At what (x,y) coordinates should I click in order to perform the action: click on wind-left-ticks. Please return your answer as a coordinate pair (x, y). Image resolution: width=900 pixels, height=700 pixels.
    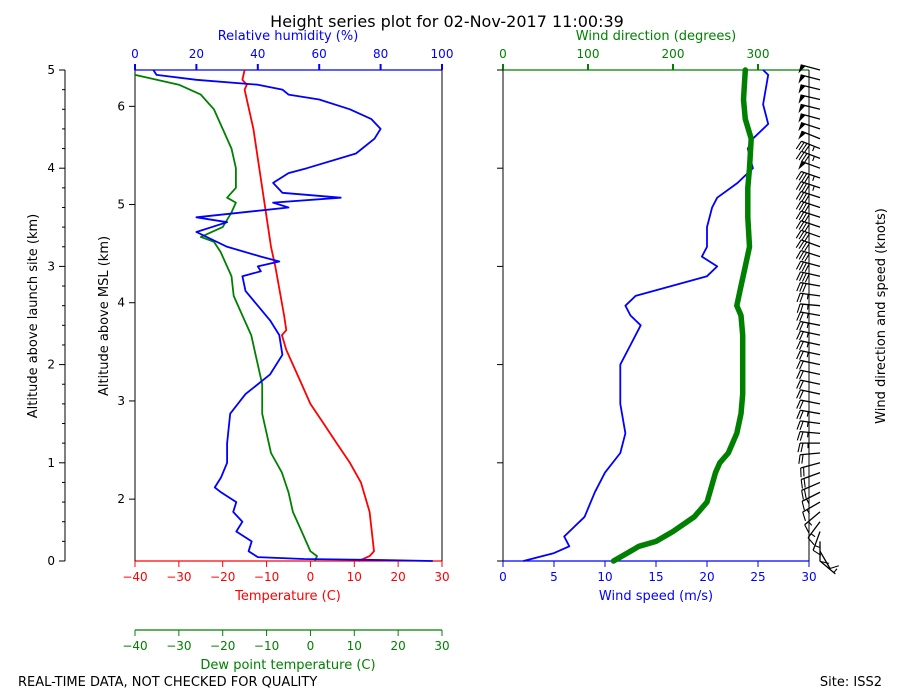
    Looking at the image, I should click on (500, 315).